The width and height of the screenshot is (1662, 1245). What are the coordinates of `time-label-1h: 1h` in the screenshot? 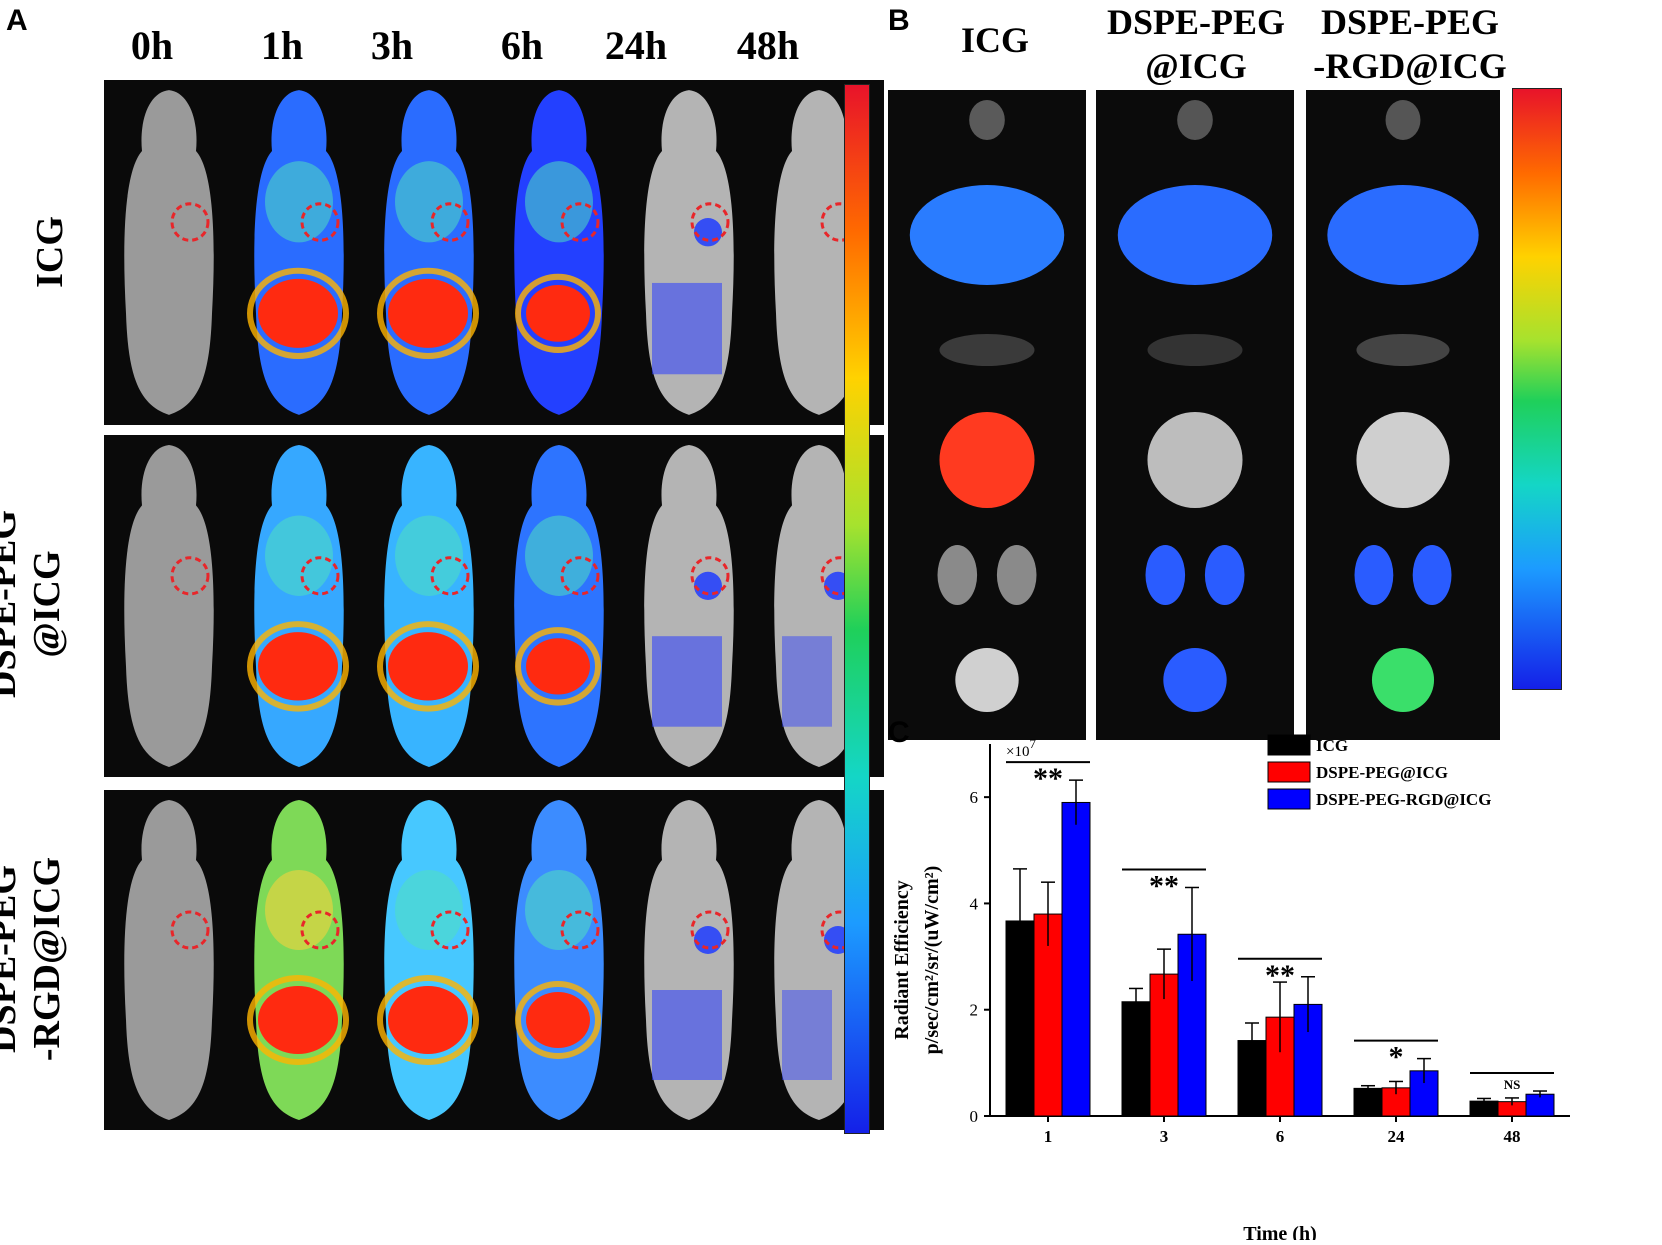 It's located at (282, 45).